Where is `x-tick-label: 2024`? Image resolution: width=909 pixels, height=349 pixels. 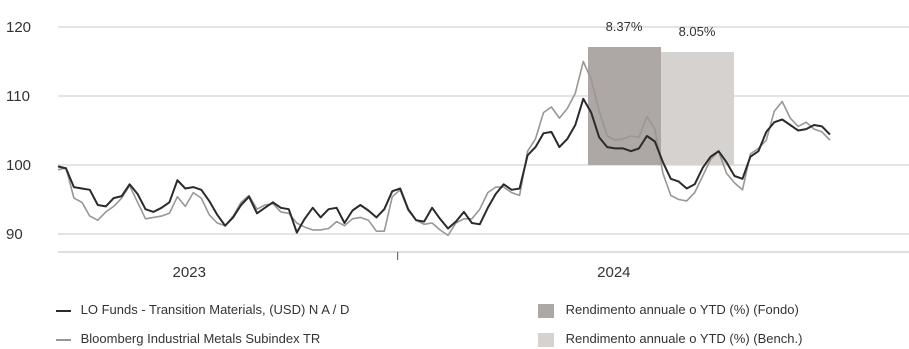 x-tick-label: 2024 is located at coordinates (613, 272).